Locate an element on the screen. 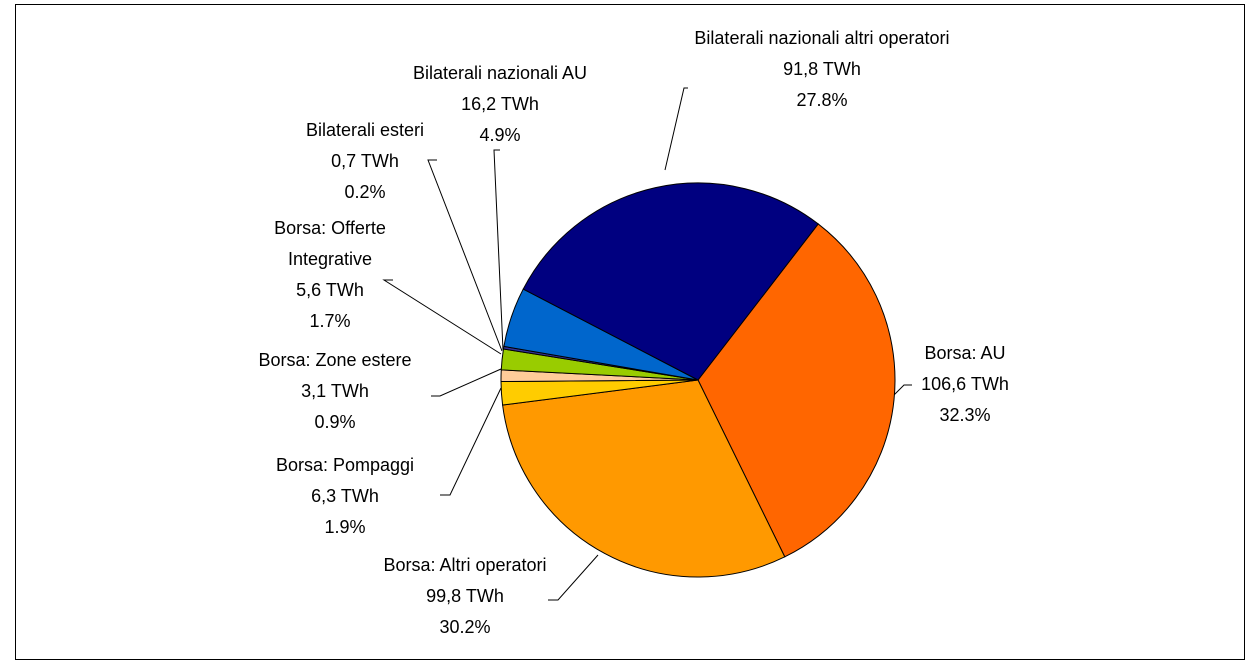  slice-label: Borsa: AU 106,6 TWh 32.3% is located at coordinates (965, 384).